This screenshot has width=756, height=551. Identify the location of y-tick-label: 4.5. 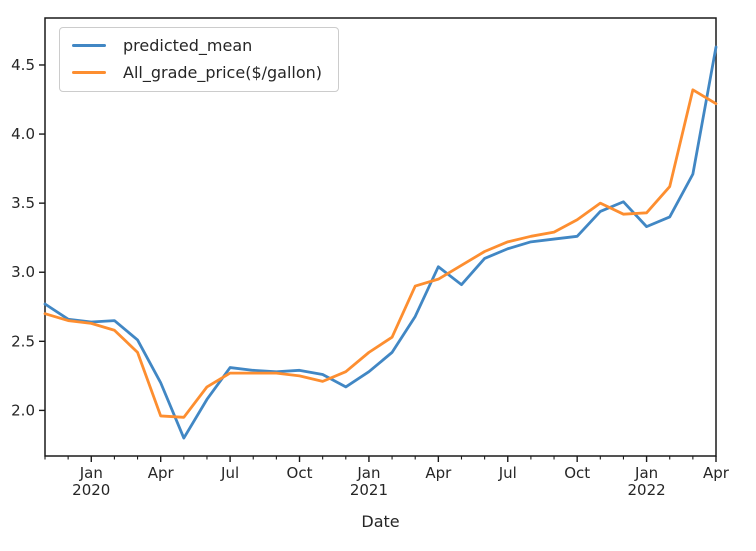
(23, 65).